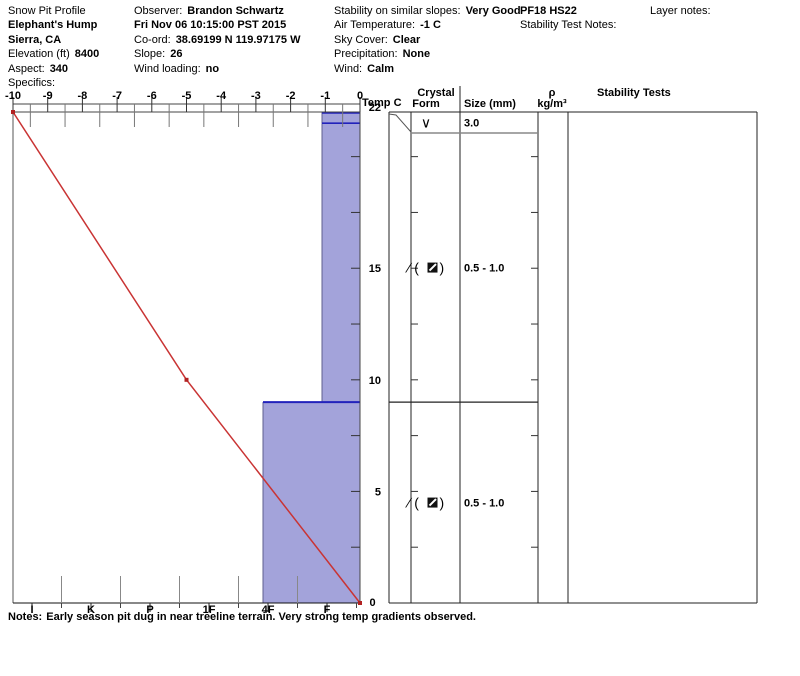 This screenshot has height=676, width=800. What do you see at coordinates (149, 610) in the screenshot?
I see `hardness-label-P: P` at bounding box center [149, 610].